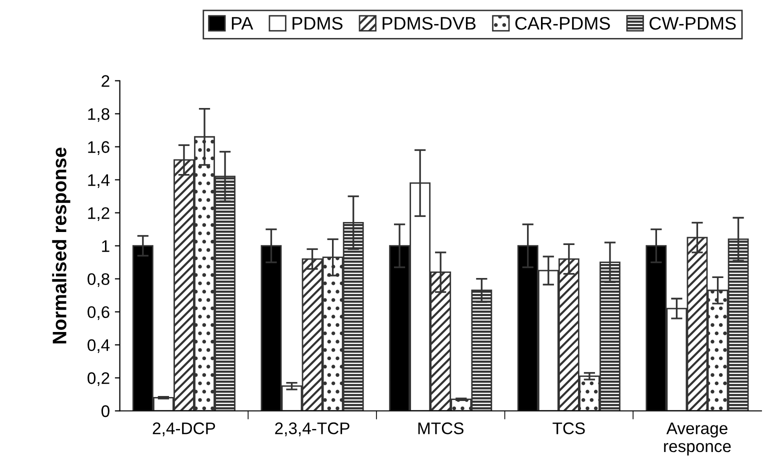 The height and width of the screenshot is (475, 773). I want to click on x-tick-label: 2,4-DCP, so click(184, 429).